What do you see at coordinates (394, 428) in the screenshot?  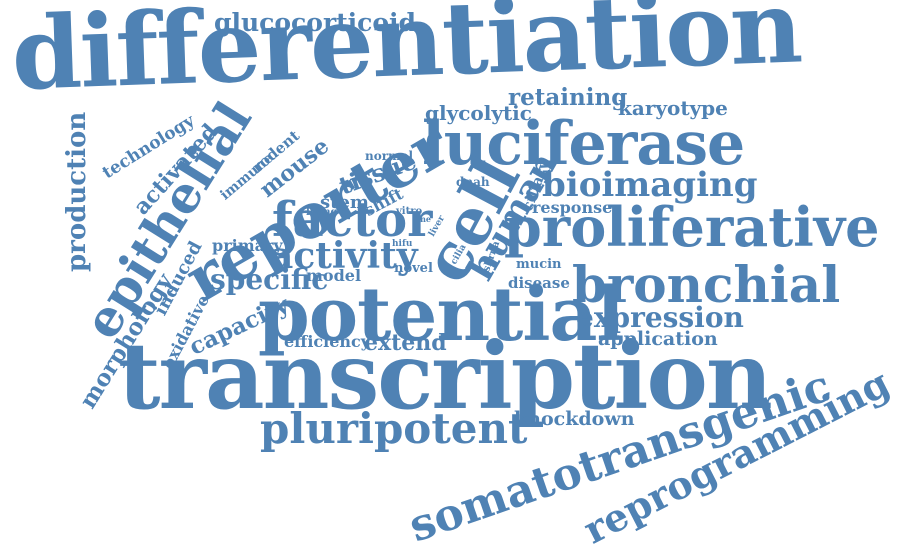 I see `word-pluripotent: pluripotent` at bounding box center [394, 428].